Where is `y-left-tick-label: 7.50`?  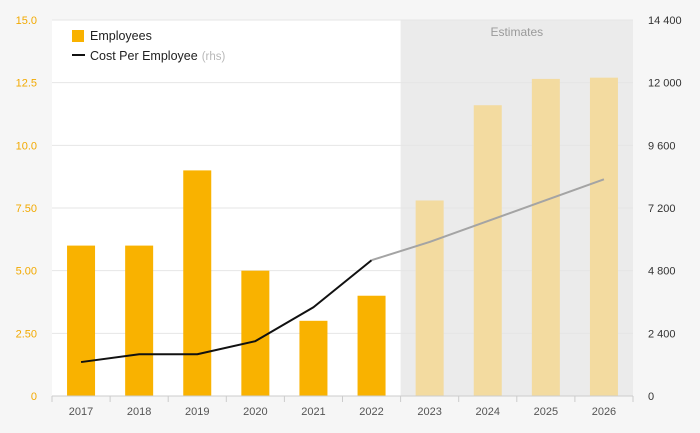
y-left-tick-label: 7.50 is located at coordinates (26, 209).